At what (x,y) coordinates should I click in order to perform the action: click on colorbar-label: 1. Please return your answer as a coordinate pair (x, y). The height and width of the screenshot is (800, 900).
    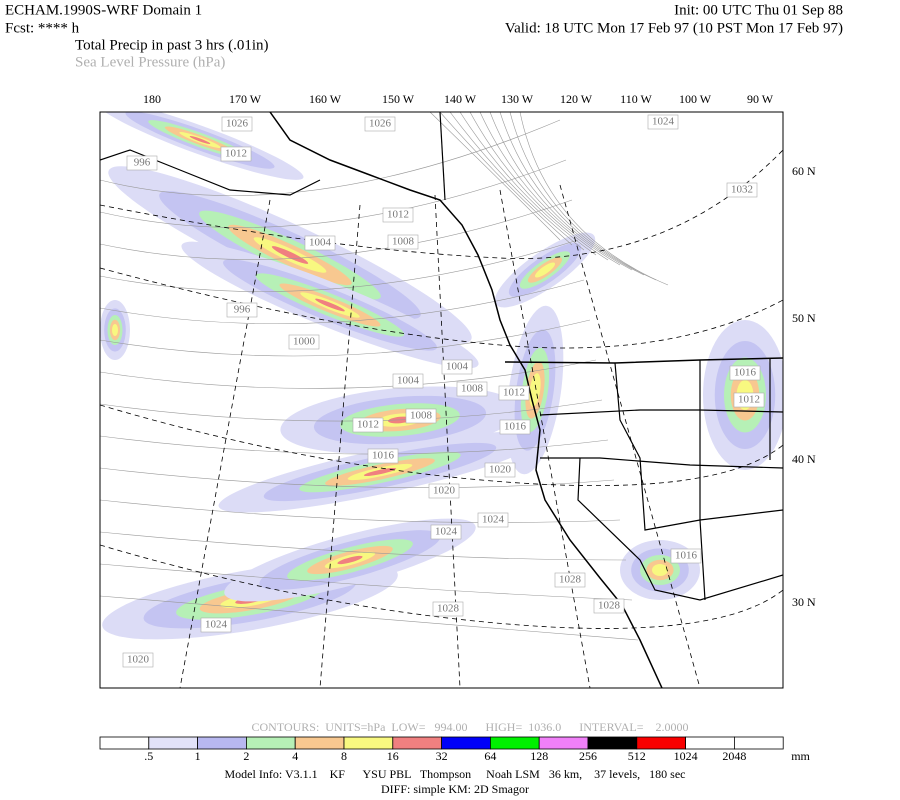
    Looking at the image, I should click on (198, 756).